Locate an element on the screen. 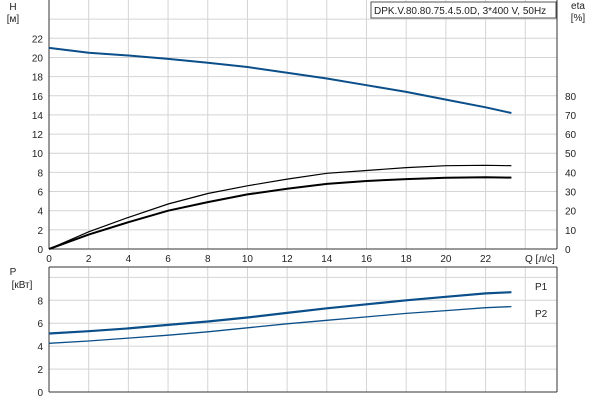  y-tick-label: 0 is located at coordinates (40, 250).